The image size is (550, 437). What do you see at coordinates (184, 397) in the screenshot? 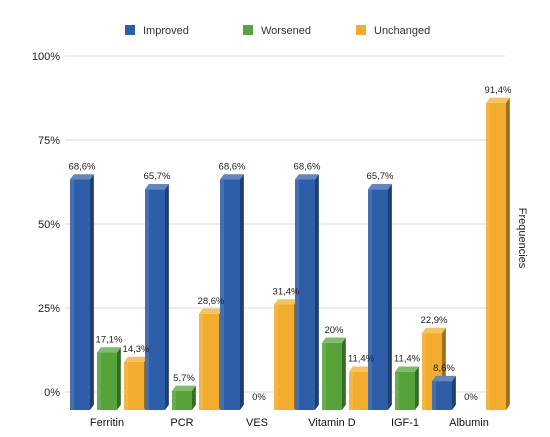
I see `bar-worsened-pcr` at bounding box center [184, 397].